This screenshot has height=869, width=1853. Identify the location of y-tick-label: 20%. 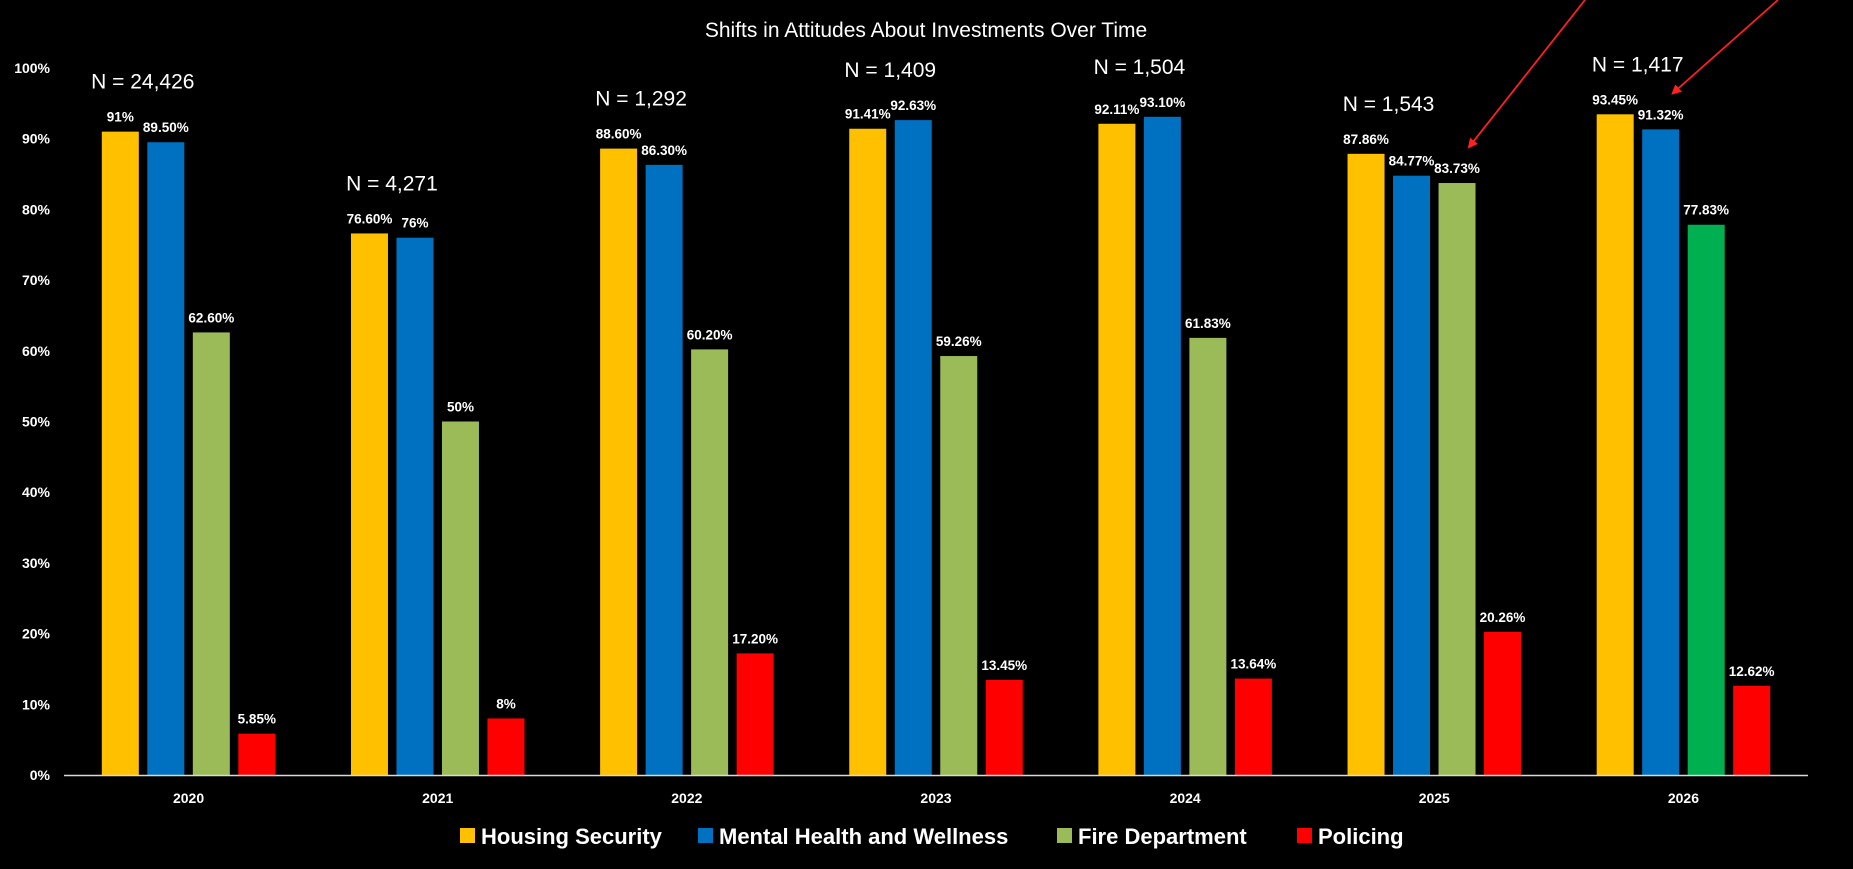
(36, 634).